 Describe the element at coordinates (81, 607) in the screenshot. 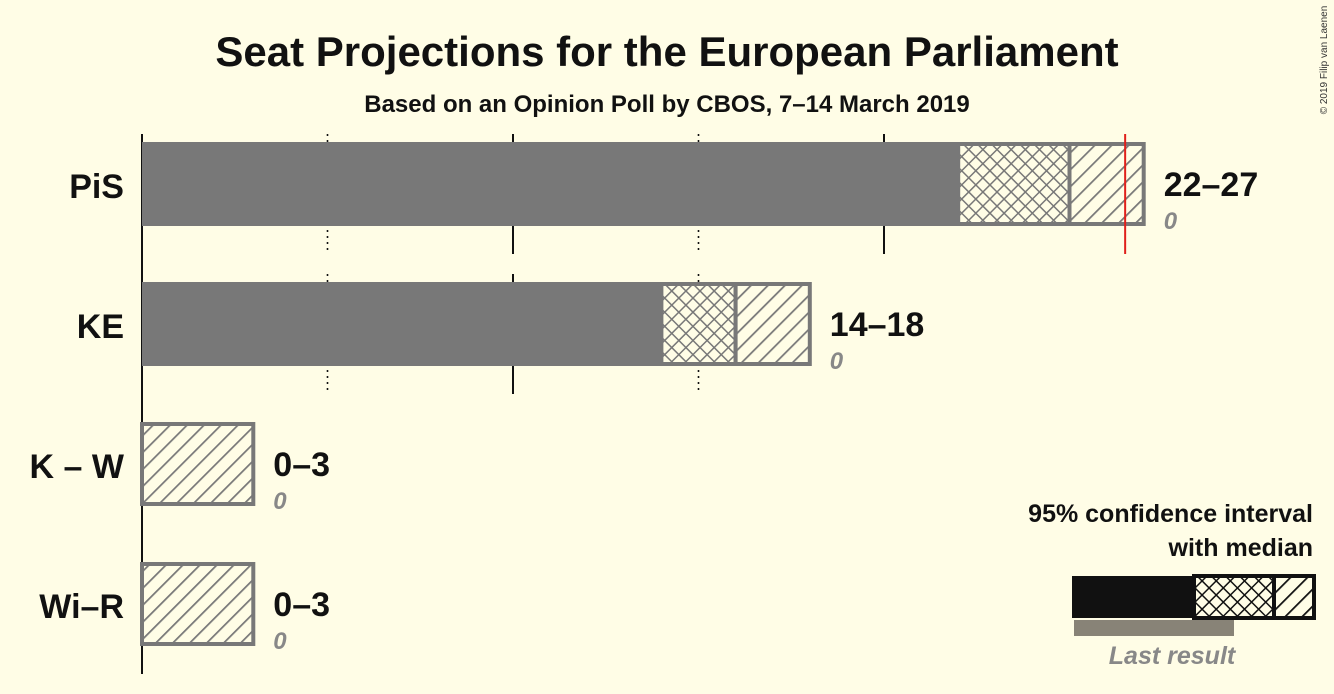

I see `party-label: Wi–R` at that location.